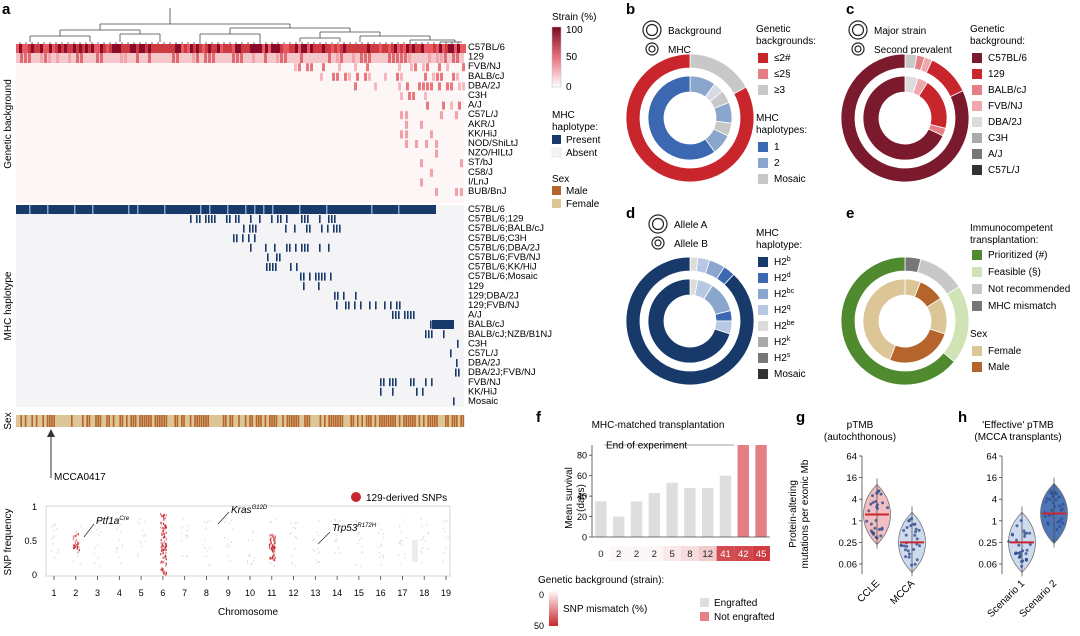 This screenshot has height=636, width=1080. What do you see at coordinates (482, 391) in the screenshot?
I see `mhc-row-label: KK/HiJ` at bounding box center [482, 391].